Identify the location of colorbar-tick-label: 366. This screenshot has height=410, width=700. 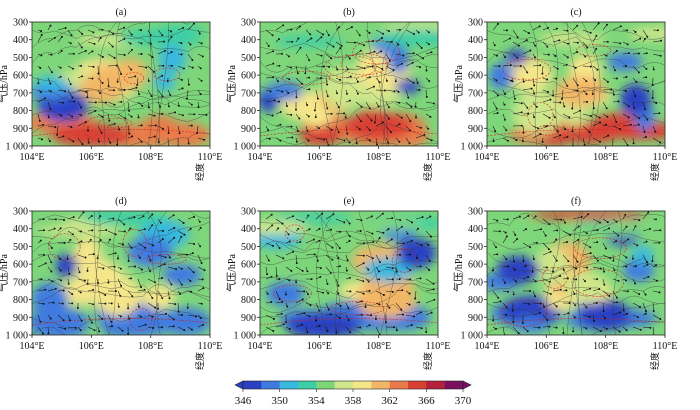
(426, 401).